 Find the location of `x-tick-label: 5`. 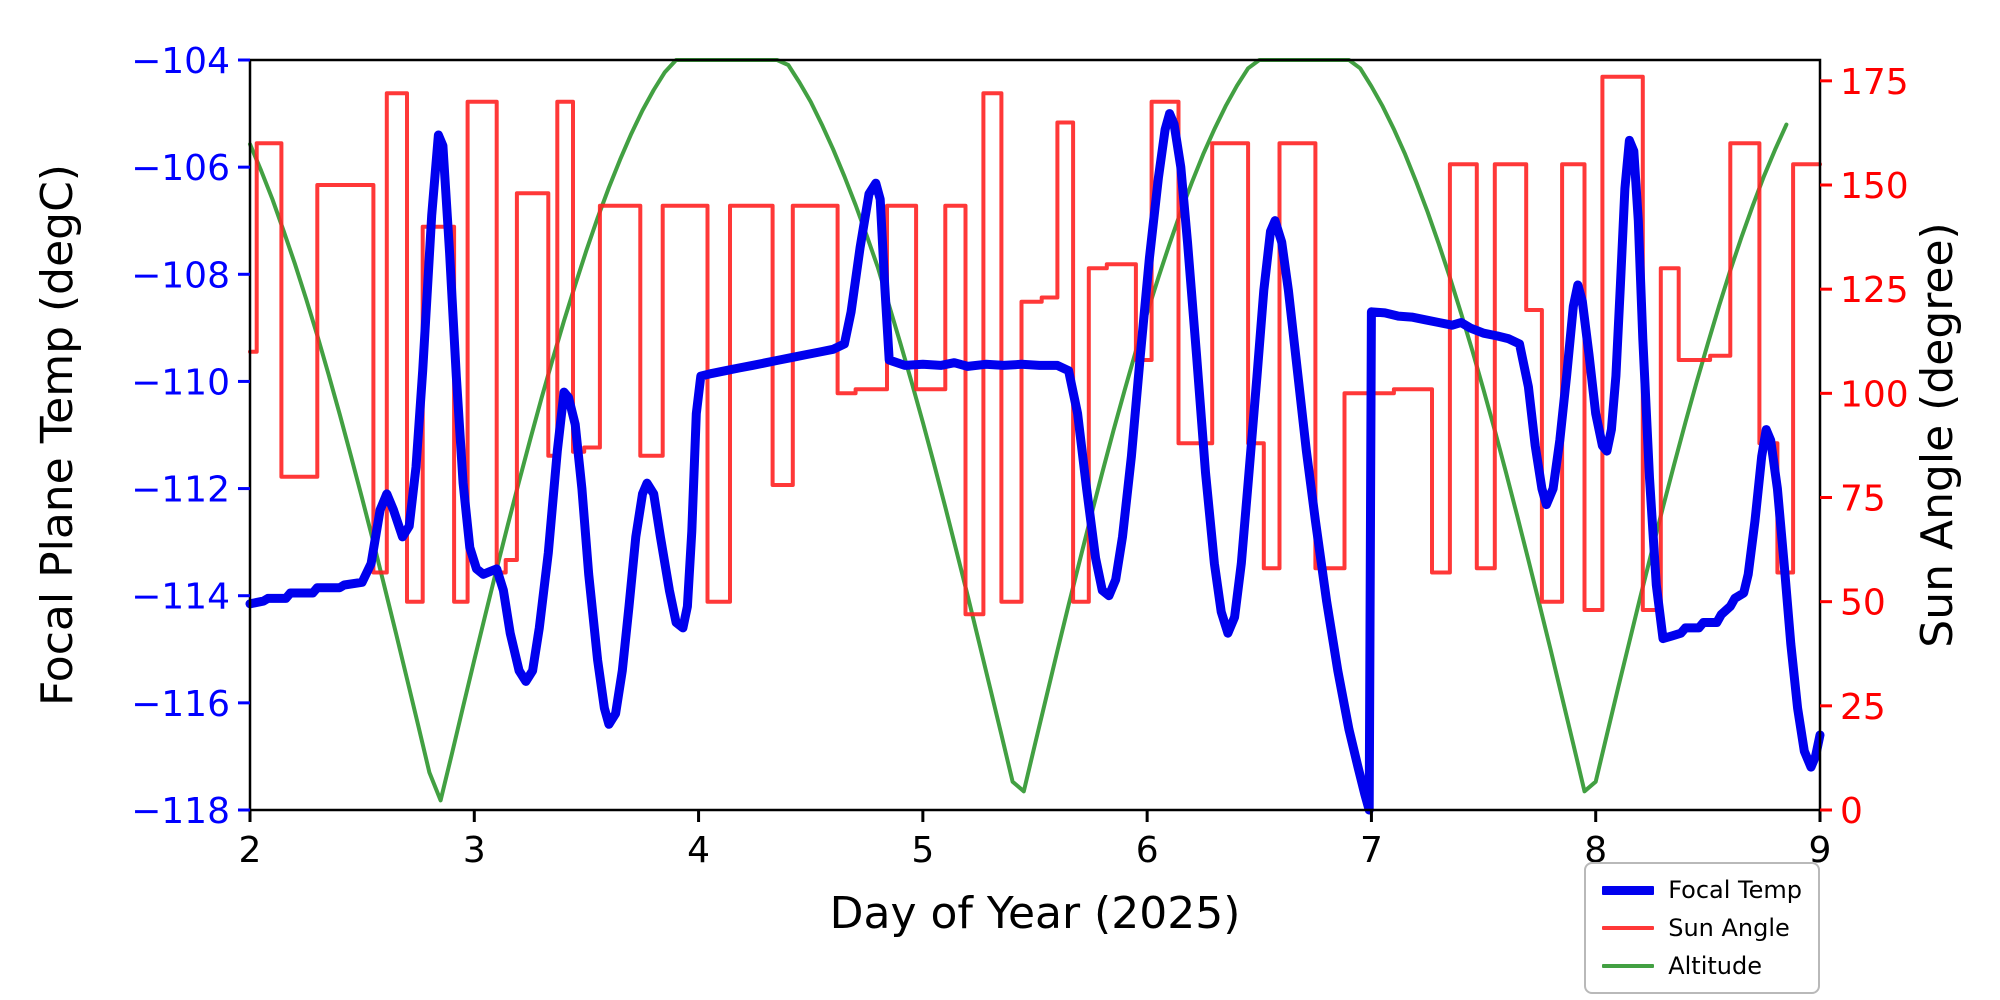

x-tick-label: 5 is located at coordinates (922, 850).